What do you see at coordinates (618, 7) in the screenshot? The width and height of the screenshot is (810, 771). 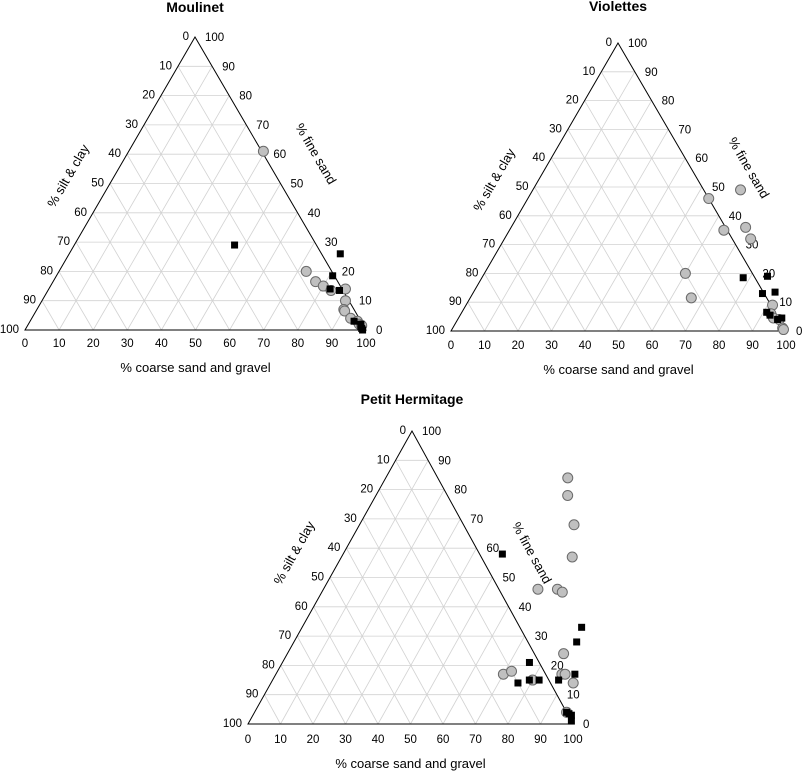 I see `chart-title: Violettes` at bounding box center [618, 7].